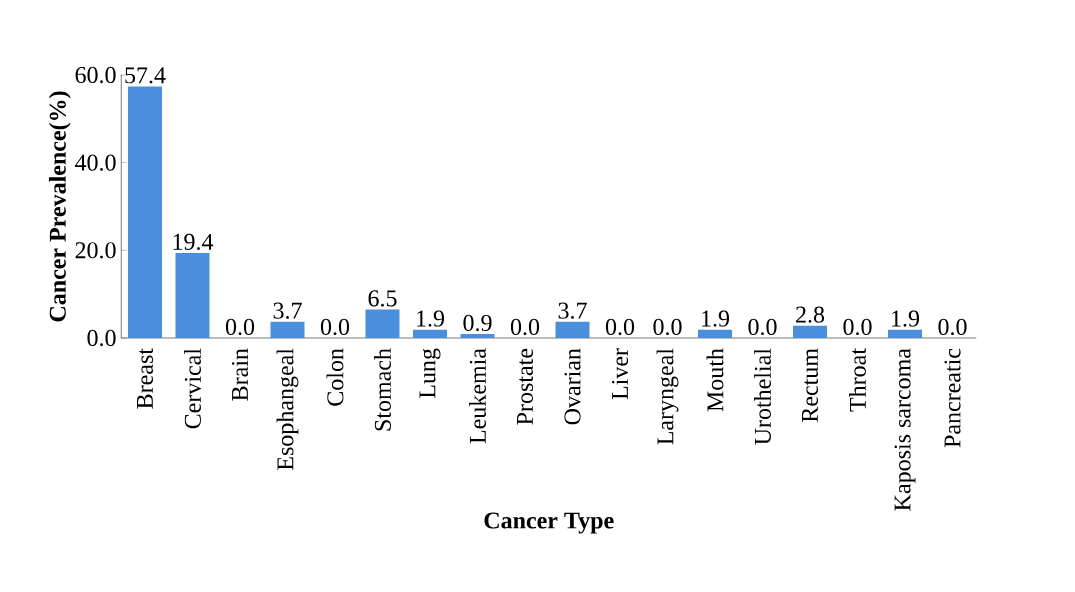 The height and width of the screenshot is (592, 1075). What do you see at coordinates (335, 377) in the screenshot?
I see `x-tick-label: Colon` at bounding box center [335, 377].